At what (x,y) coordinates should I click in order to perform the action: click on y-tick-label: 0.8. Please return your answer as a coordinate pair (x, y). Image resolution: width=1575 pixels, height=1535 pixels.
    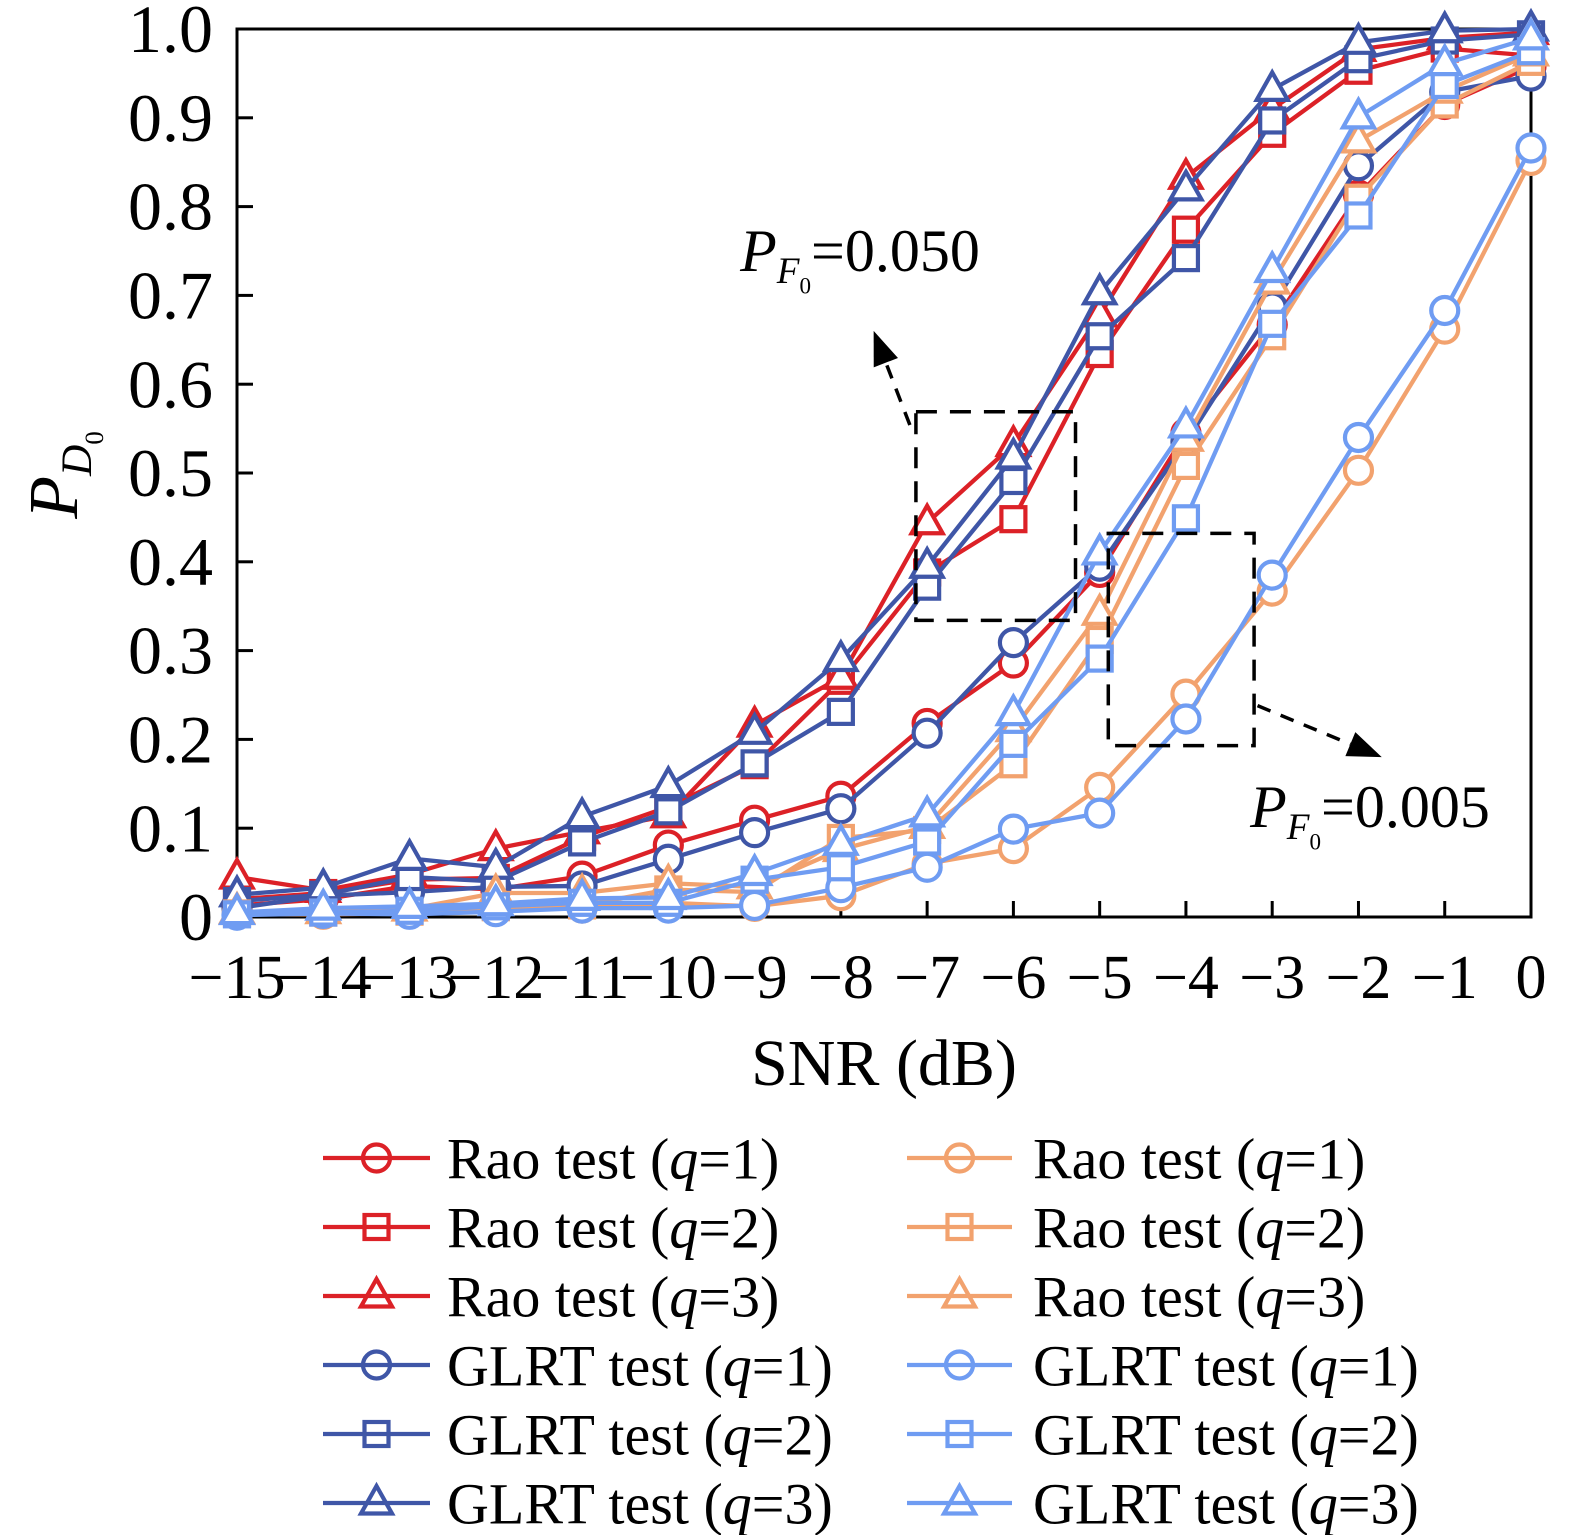
    Looking at the image, I should click on (170, 207).